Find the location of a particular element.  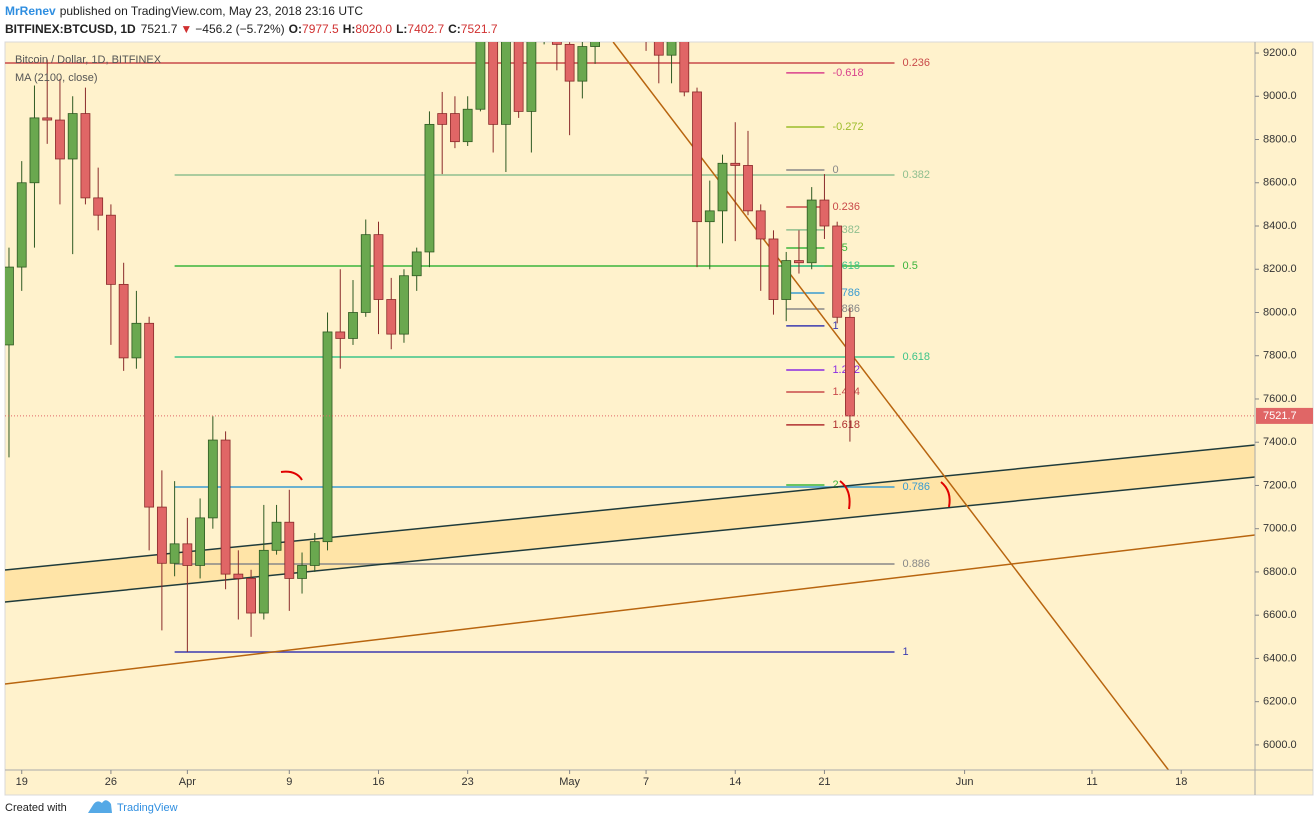

y-tick-label: 6200.0 is located at coordinates (1280, 702).